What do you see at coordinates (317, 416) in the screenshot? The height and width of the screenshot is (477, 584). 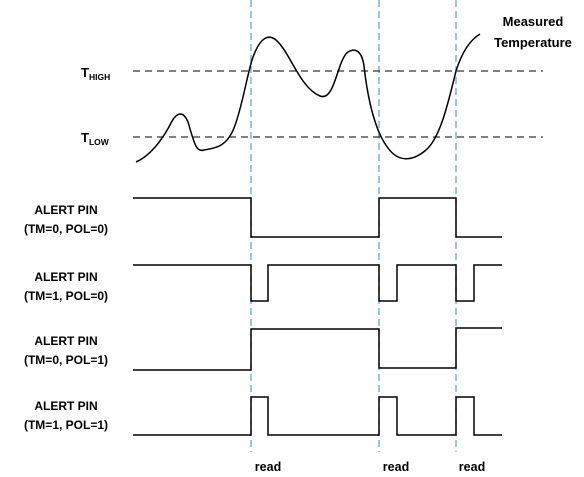 I see `waveform-tm1-pol1` at bounding box center [317, 416].